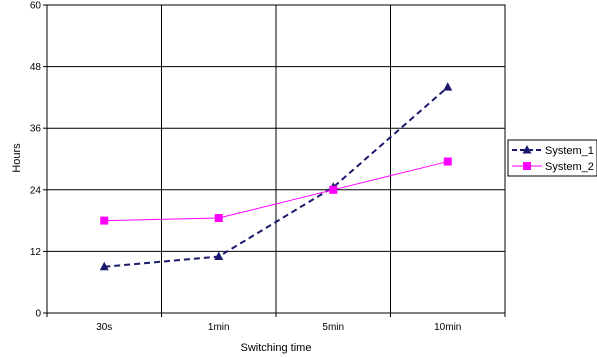 This screenshot has height=358, width=597. I want to click on y-axis-title: Hours, so click(17, 158).